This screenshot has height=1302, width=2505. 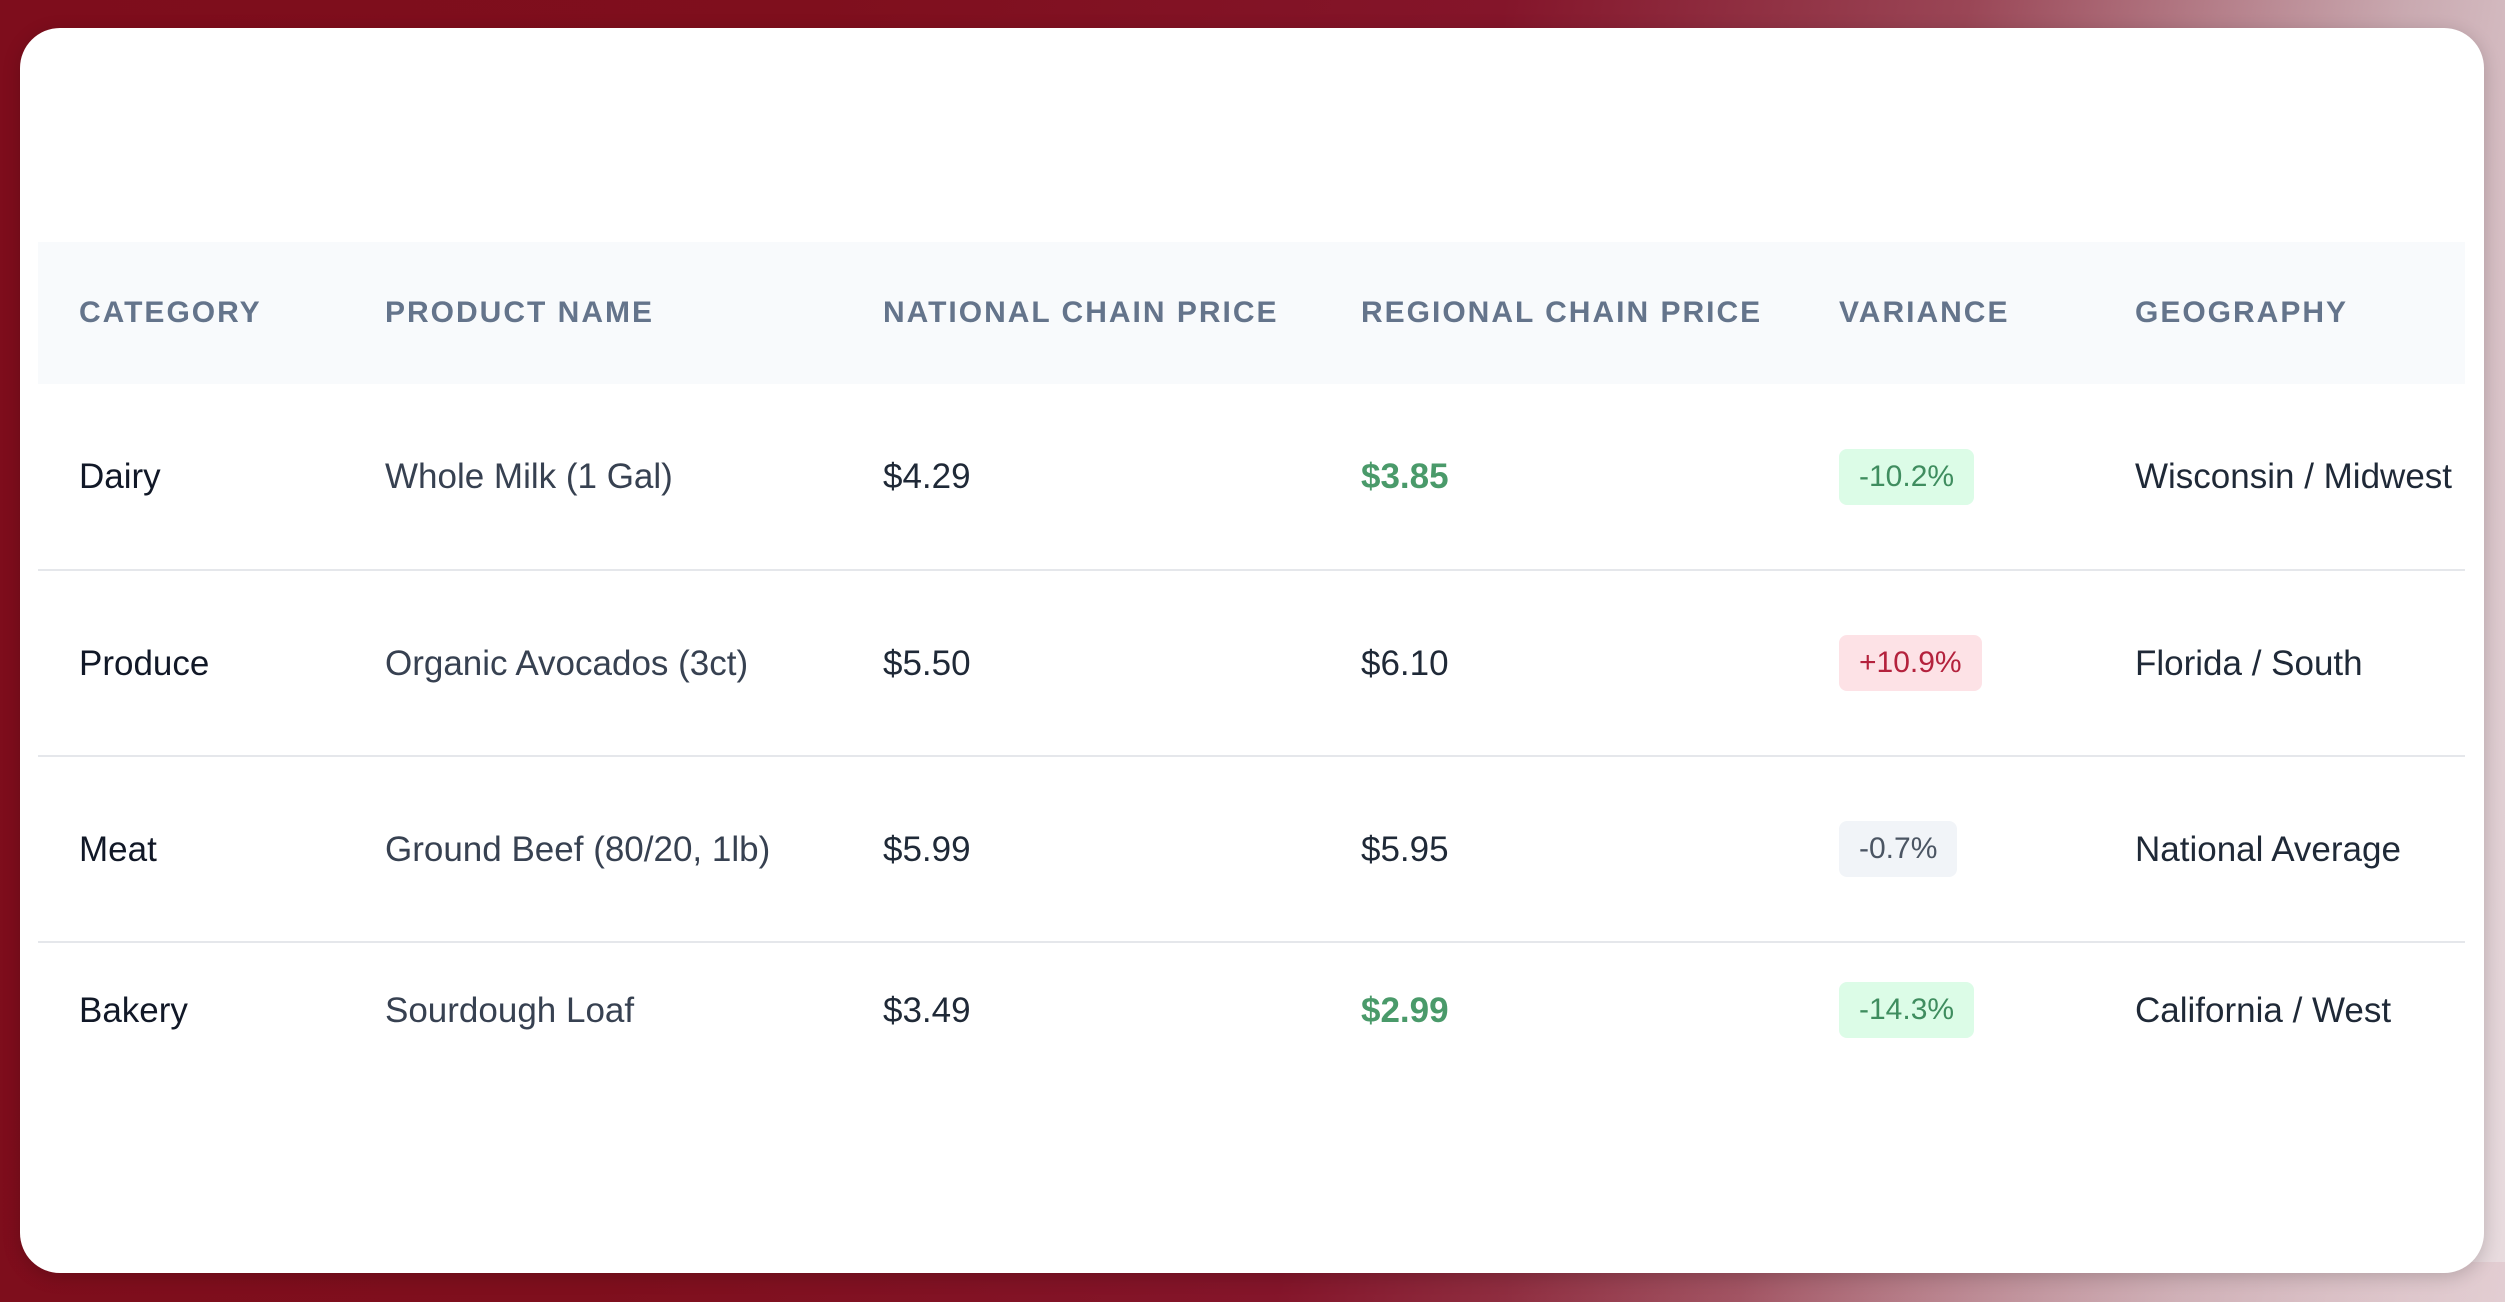 I want to click on regional-price-cell: $5.95, so click(x=1405, y=849).